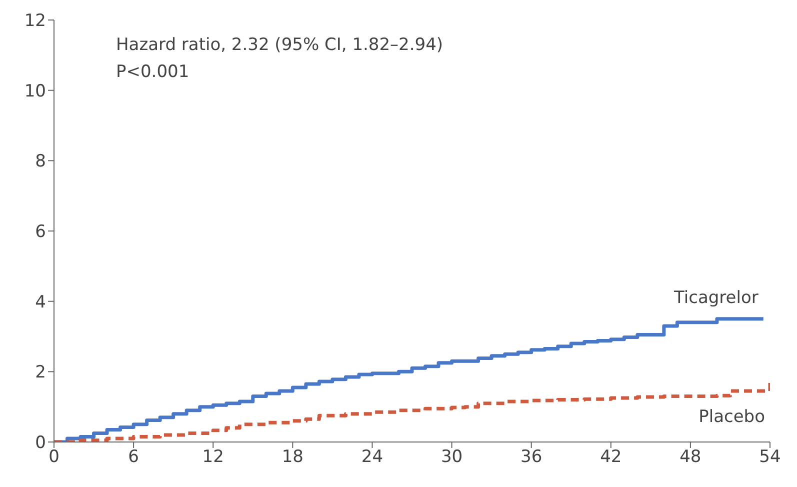  What do you see at coordinates (691, 457) in the screenshot?
I see `x-tick-label: 48` at bounding box center [691, 457].